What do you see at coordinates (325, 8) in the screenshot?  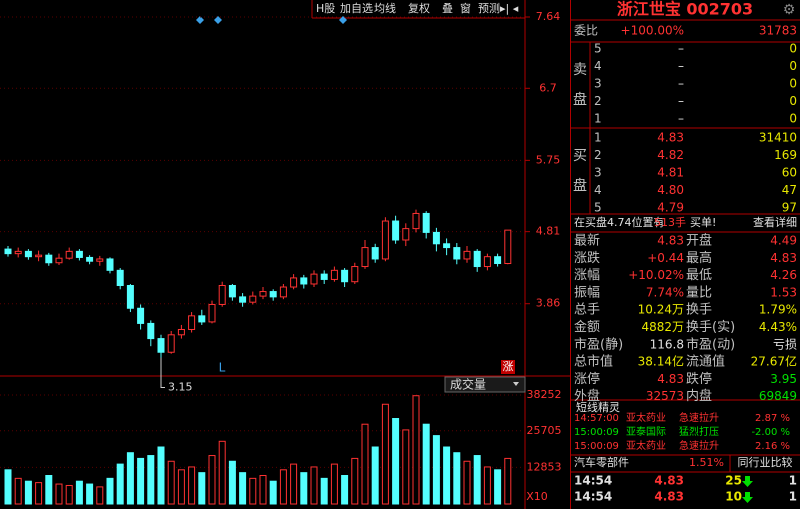 I see `toolbar-button: H股` at bounding box center [325, 8].